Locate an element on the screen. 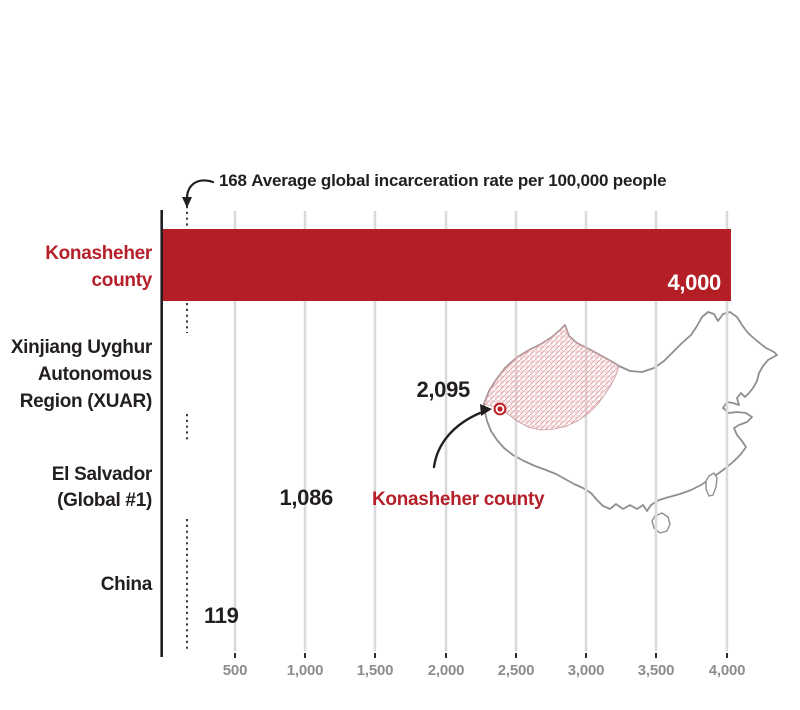 Image resolution: width=800 pixels, height=710 pixels. category-label-china: China is located at coordinates (126, 584).